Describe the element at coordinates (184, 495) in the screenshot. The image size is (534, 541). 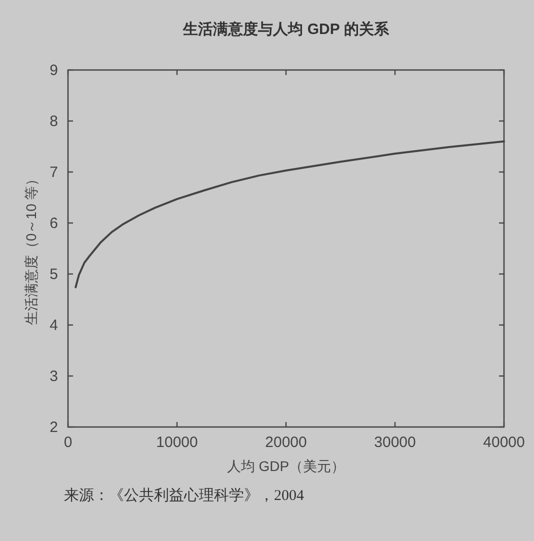
I see `source-note: 来源：《公共利益心理科学》，2004` at that location.